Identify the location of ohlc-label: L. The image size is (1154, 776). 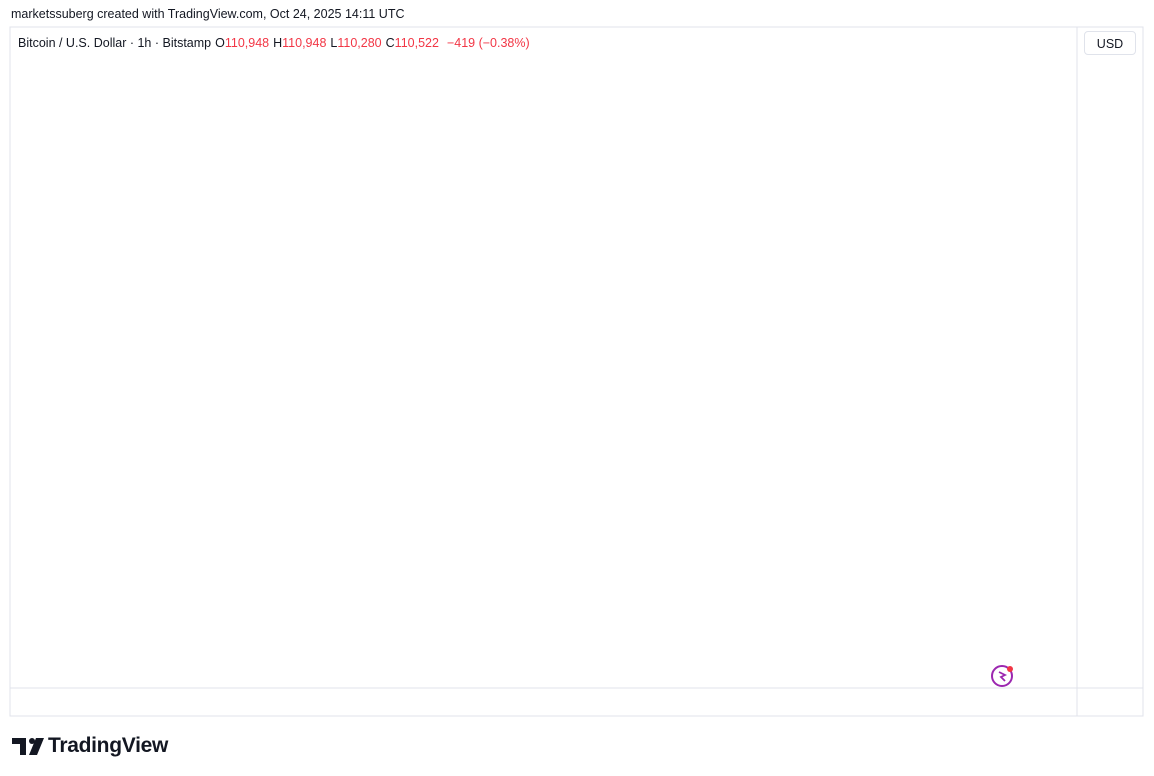
(334, 43).